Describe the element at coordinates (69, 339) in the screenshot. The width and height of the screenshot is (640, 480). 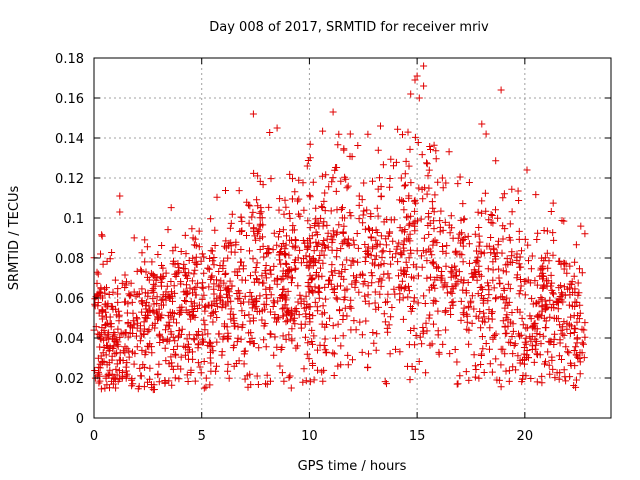
I see `y-tick-label: 0.04` at that location.